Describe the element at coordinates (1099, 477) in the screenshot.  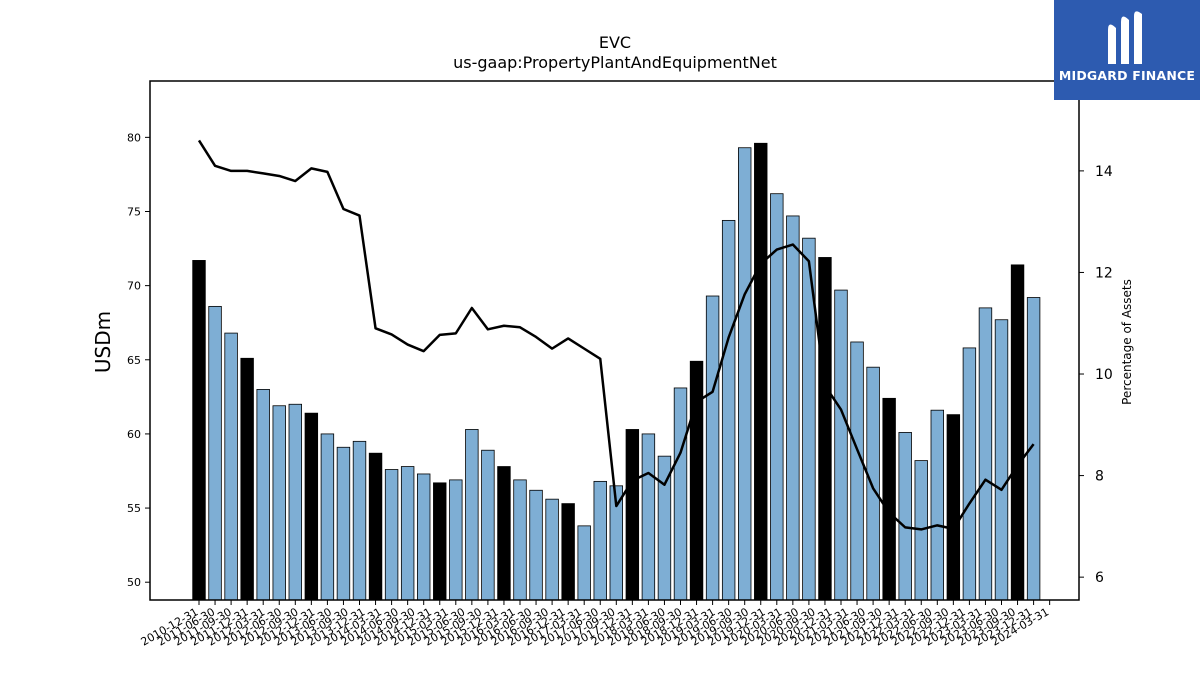
I see `y2-tick-label: 8` at that location.